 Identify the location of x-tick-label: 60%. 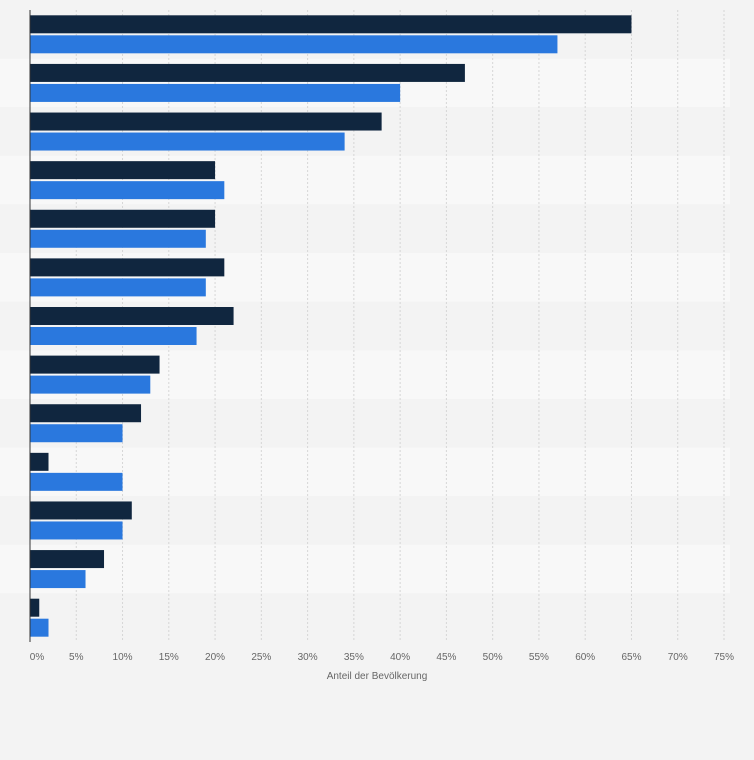
(585, 657).